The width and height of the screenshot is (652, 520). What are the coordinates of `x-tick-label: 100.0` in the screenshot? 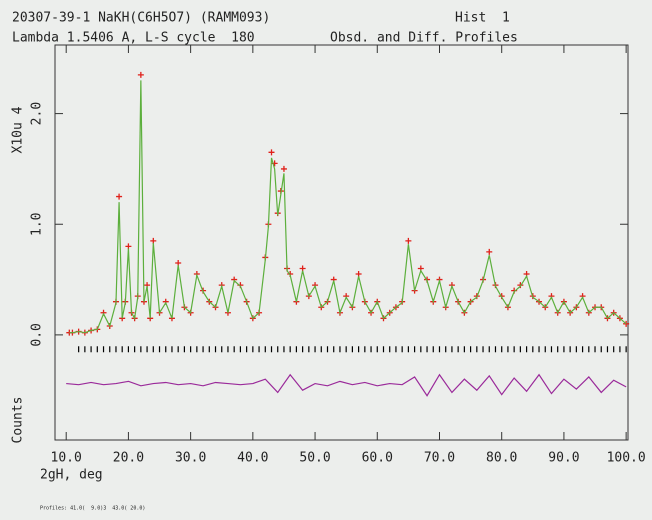 It's located at (626, 458).